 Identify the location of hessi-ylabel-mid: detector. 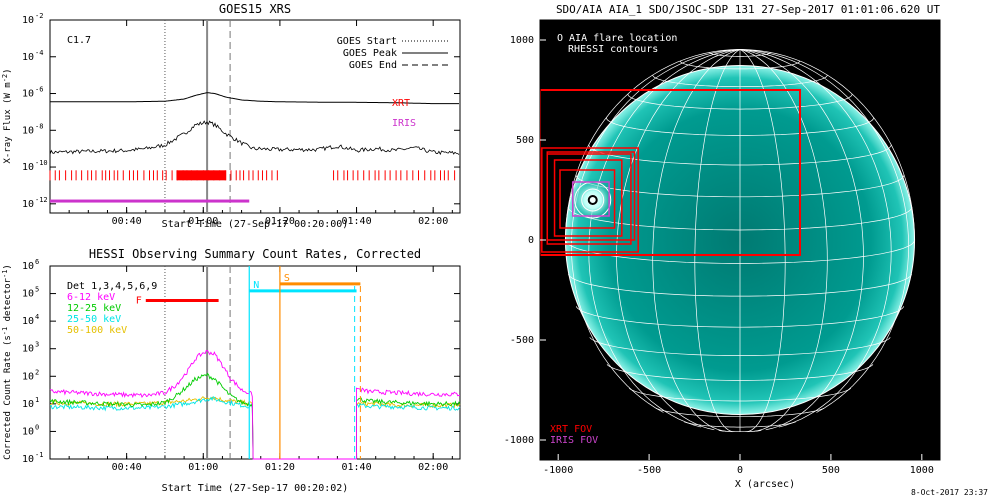
(8, 301).